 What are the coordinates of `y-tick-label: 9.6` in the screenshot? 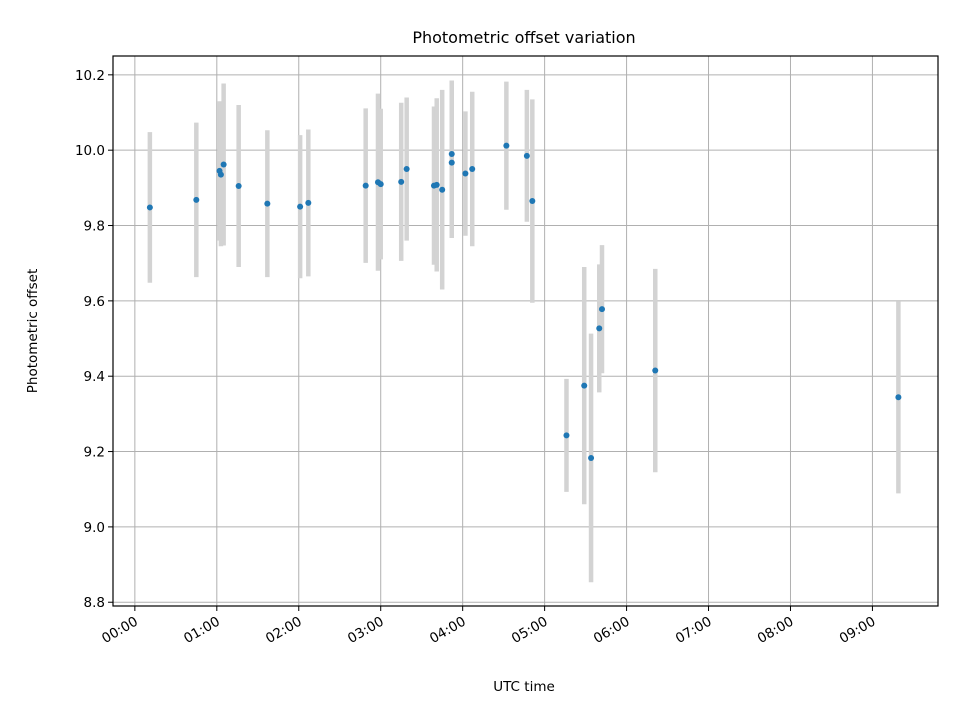 It's located at (94, 302).